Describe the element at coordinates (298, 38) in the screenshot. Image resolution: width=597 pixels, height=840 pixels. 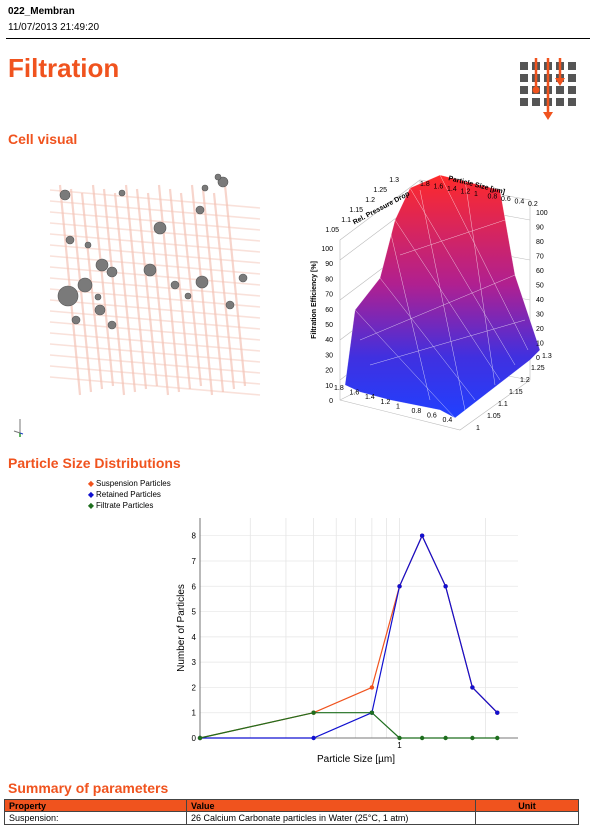
I see `header-divider` at that location.